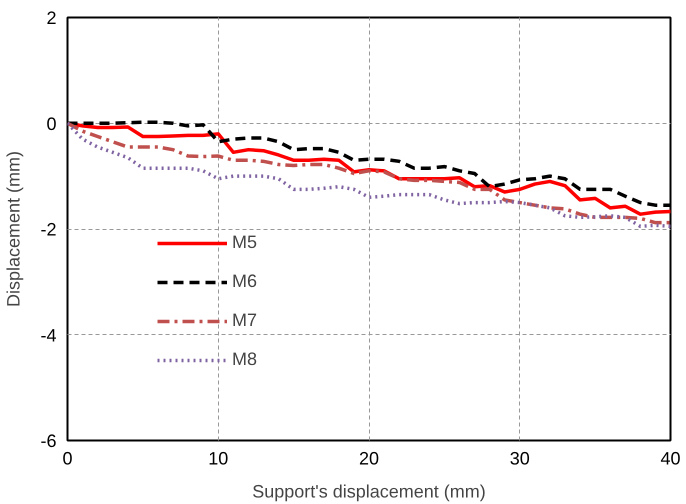  Describe the element at coordinates (670, 458) in the screenshot. I see `x-tick-label: 40` at that location.